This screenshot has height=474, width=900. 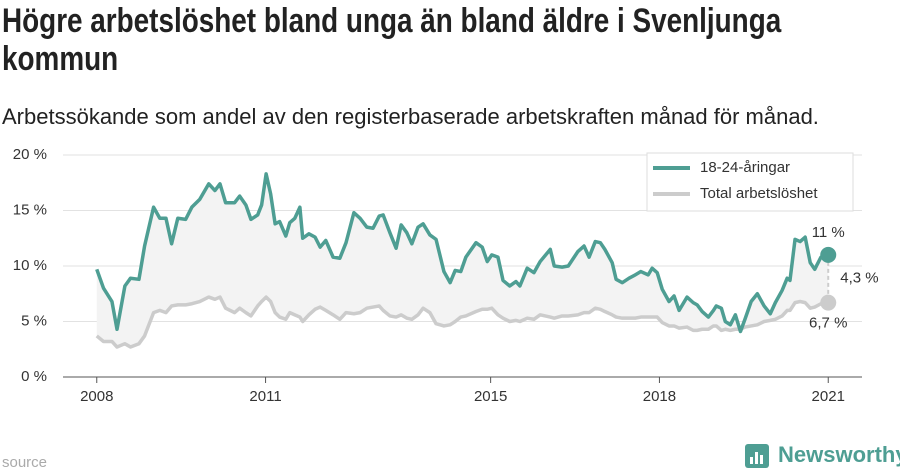 I want to click on brand: Newsworthy, so click(x=839, y=454).